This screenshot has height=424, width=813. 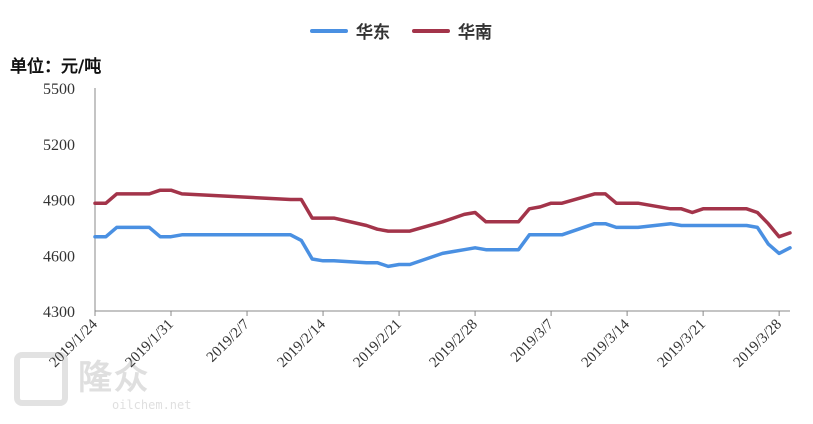 I want to click on watermark-text: 隆众, so click(x=114, y=378).